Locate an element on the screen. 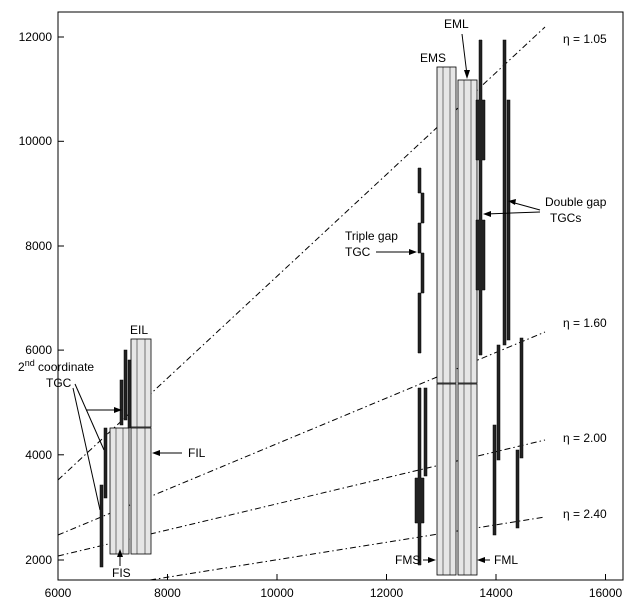 This screenshot has width=625, height=606. fms-chamber is located at coordinates (446, 479).